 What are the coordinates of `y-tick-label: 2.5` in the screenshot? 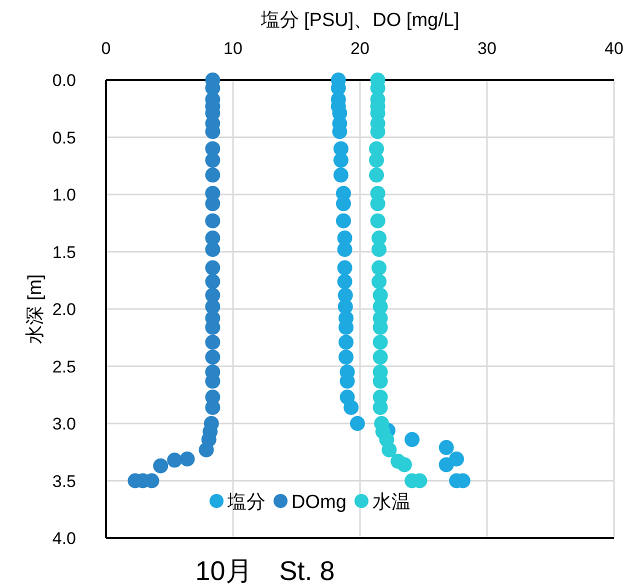 It's located at (64, 366).